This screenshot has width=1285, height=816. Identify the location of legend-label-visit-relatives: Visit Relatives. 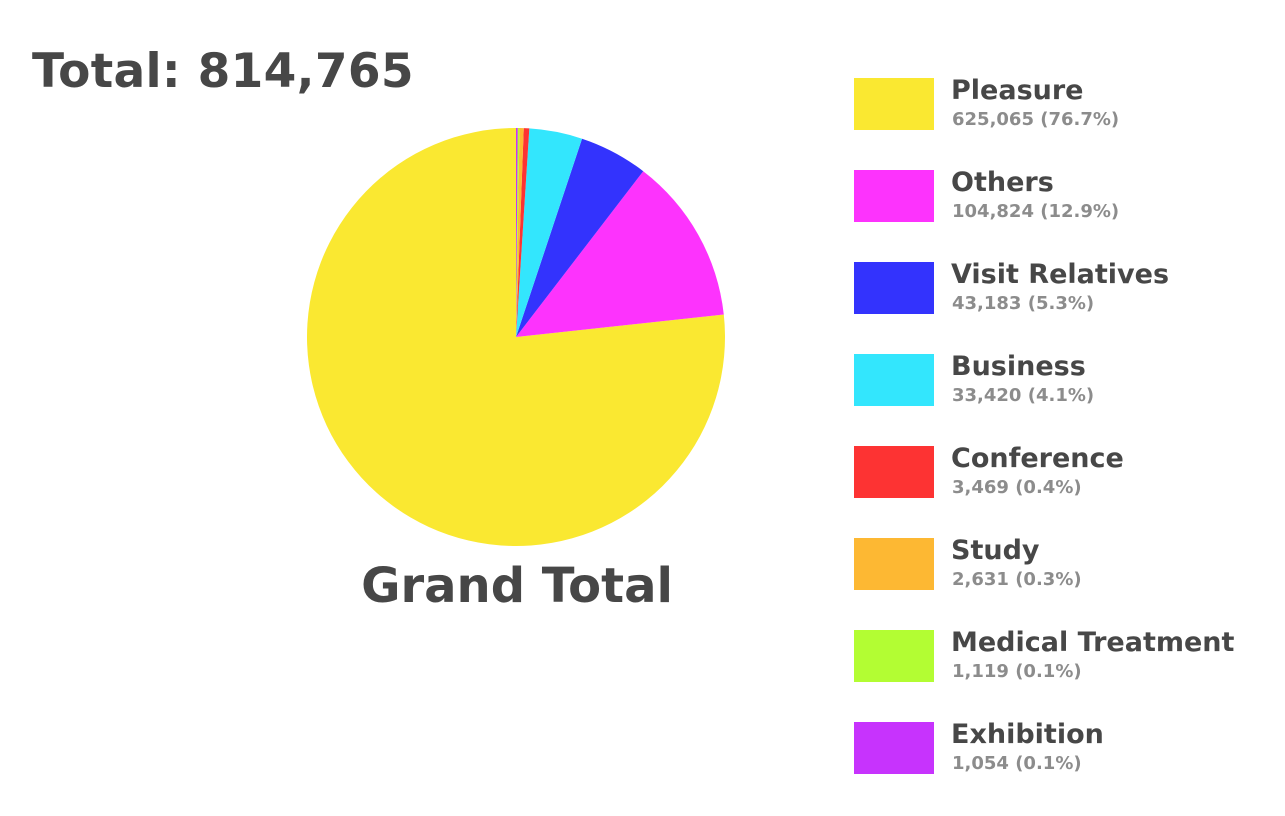
(1060, 274).